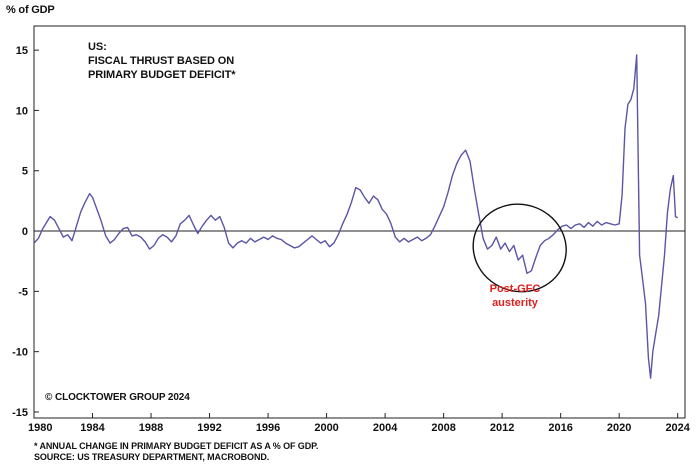  What do you see at coordinates (209, 428) in the screenshot?
I see `x-tick-label-1992: 1992` at bounding box center [209, 428].